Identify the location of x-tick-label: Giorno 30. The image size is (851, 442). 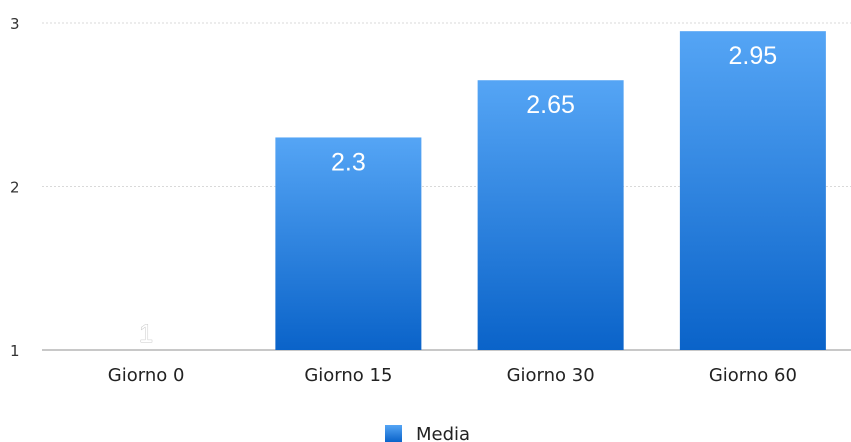
(551, 375).